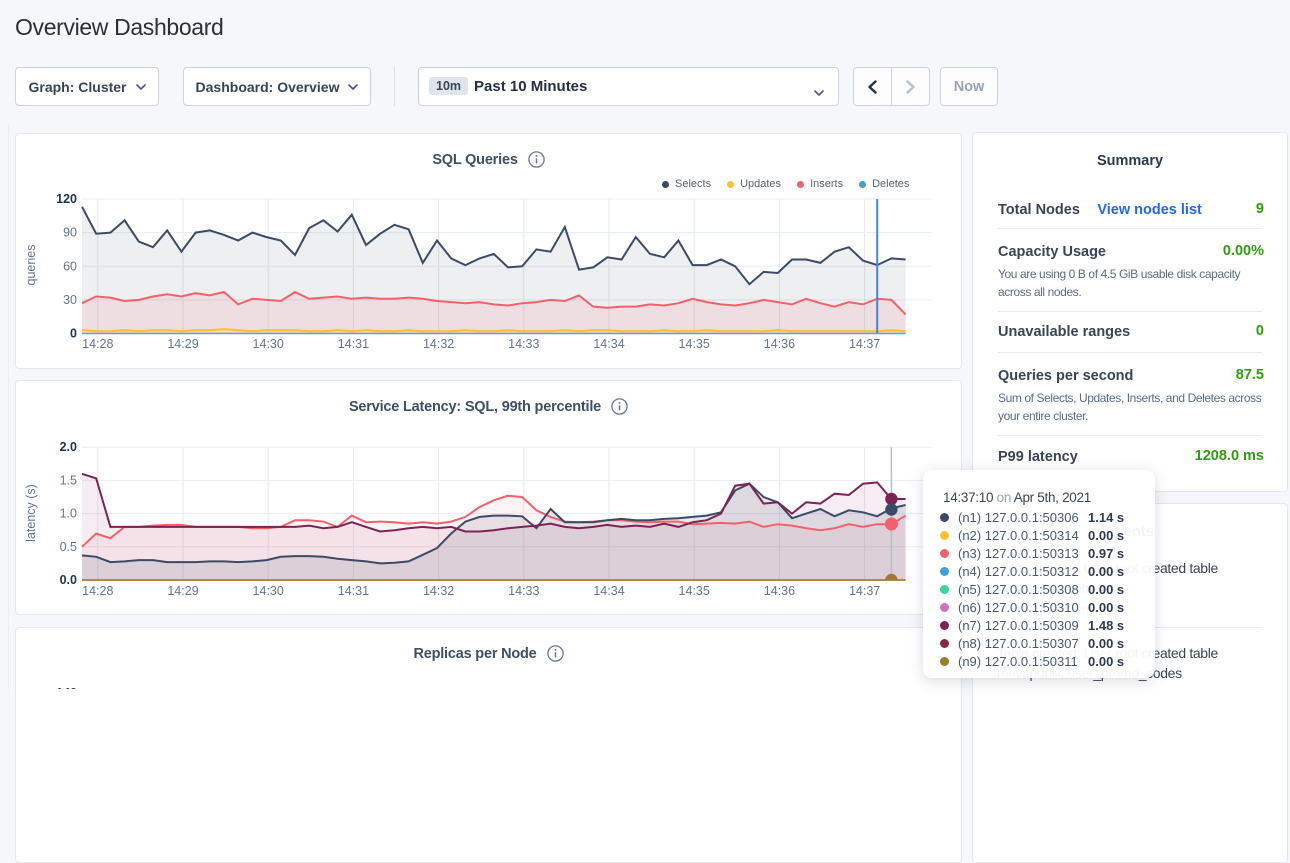  Describe the element at coordinates (70, 233) in the screenshot. I see `svg-text: 90` at that location.